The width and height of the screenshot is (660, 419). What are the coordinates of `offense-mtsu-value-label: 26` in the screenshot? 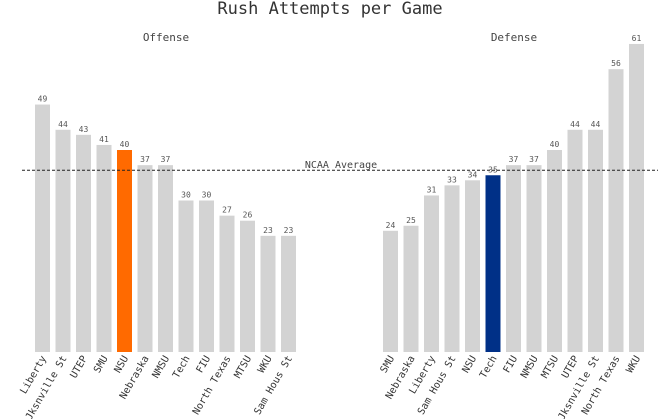 It's located at (248, 215).